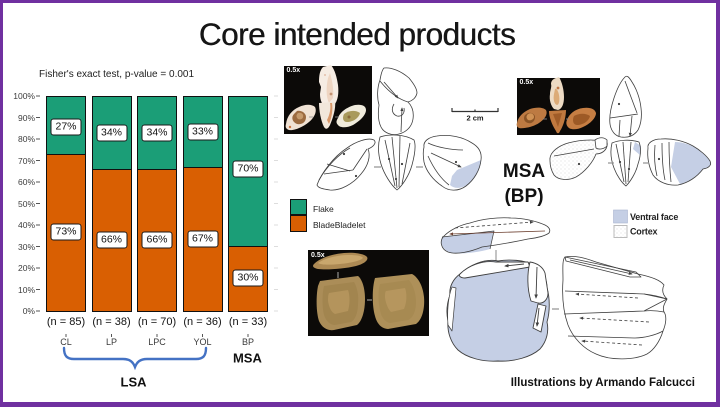  I want to click on svg-text: 2 cm, so click(474, 118).